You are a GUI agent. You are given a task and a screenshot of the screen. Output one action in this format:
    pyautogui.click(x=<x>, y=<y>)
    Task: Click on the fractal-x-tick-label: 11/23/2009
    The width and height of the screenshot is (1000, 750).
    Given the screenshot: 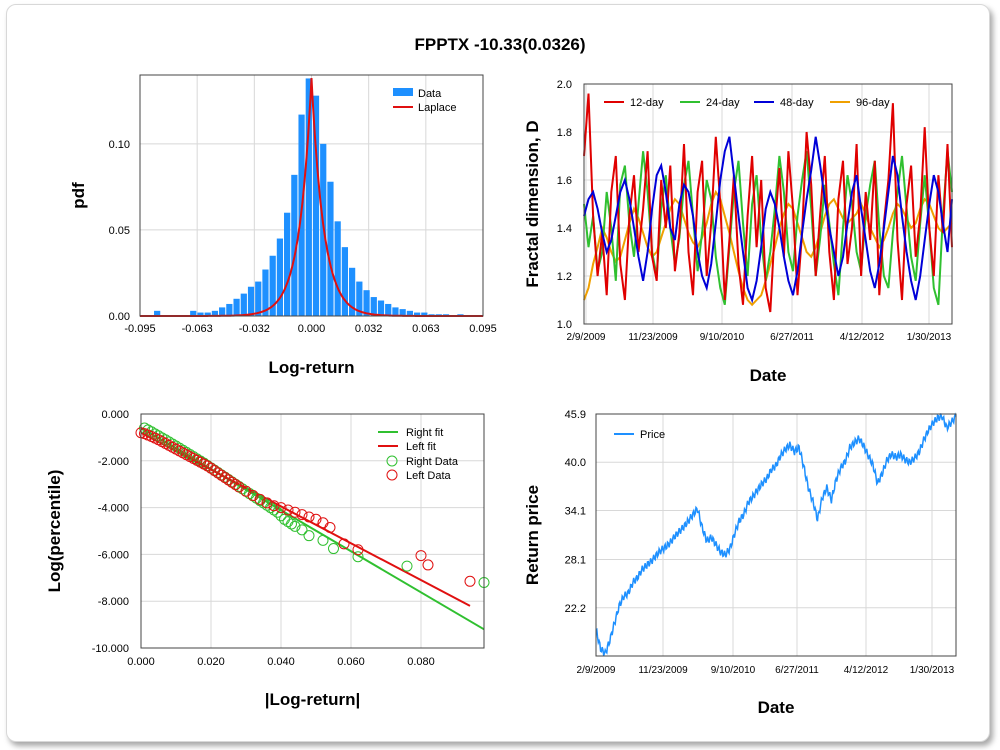 What is the action you would take?
    pyautogui.click(x=653, y=337)
    